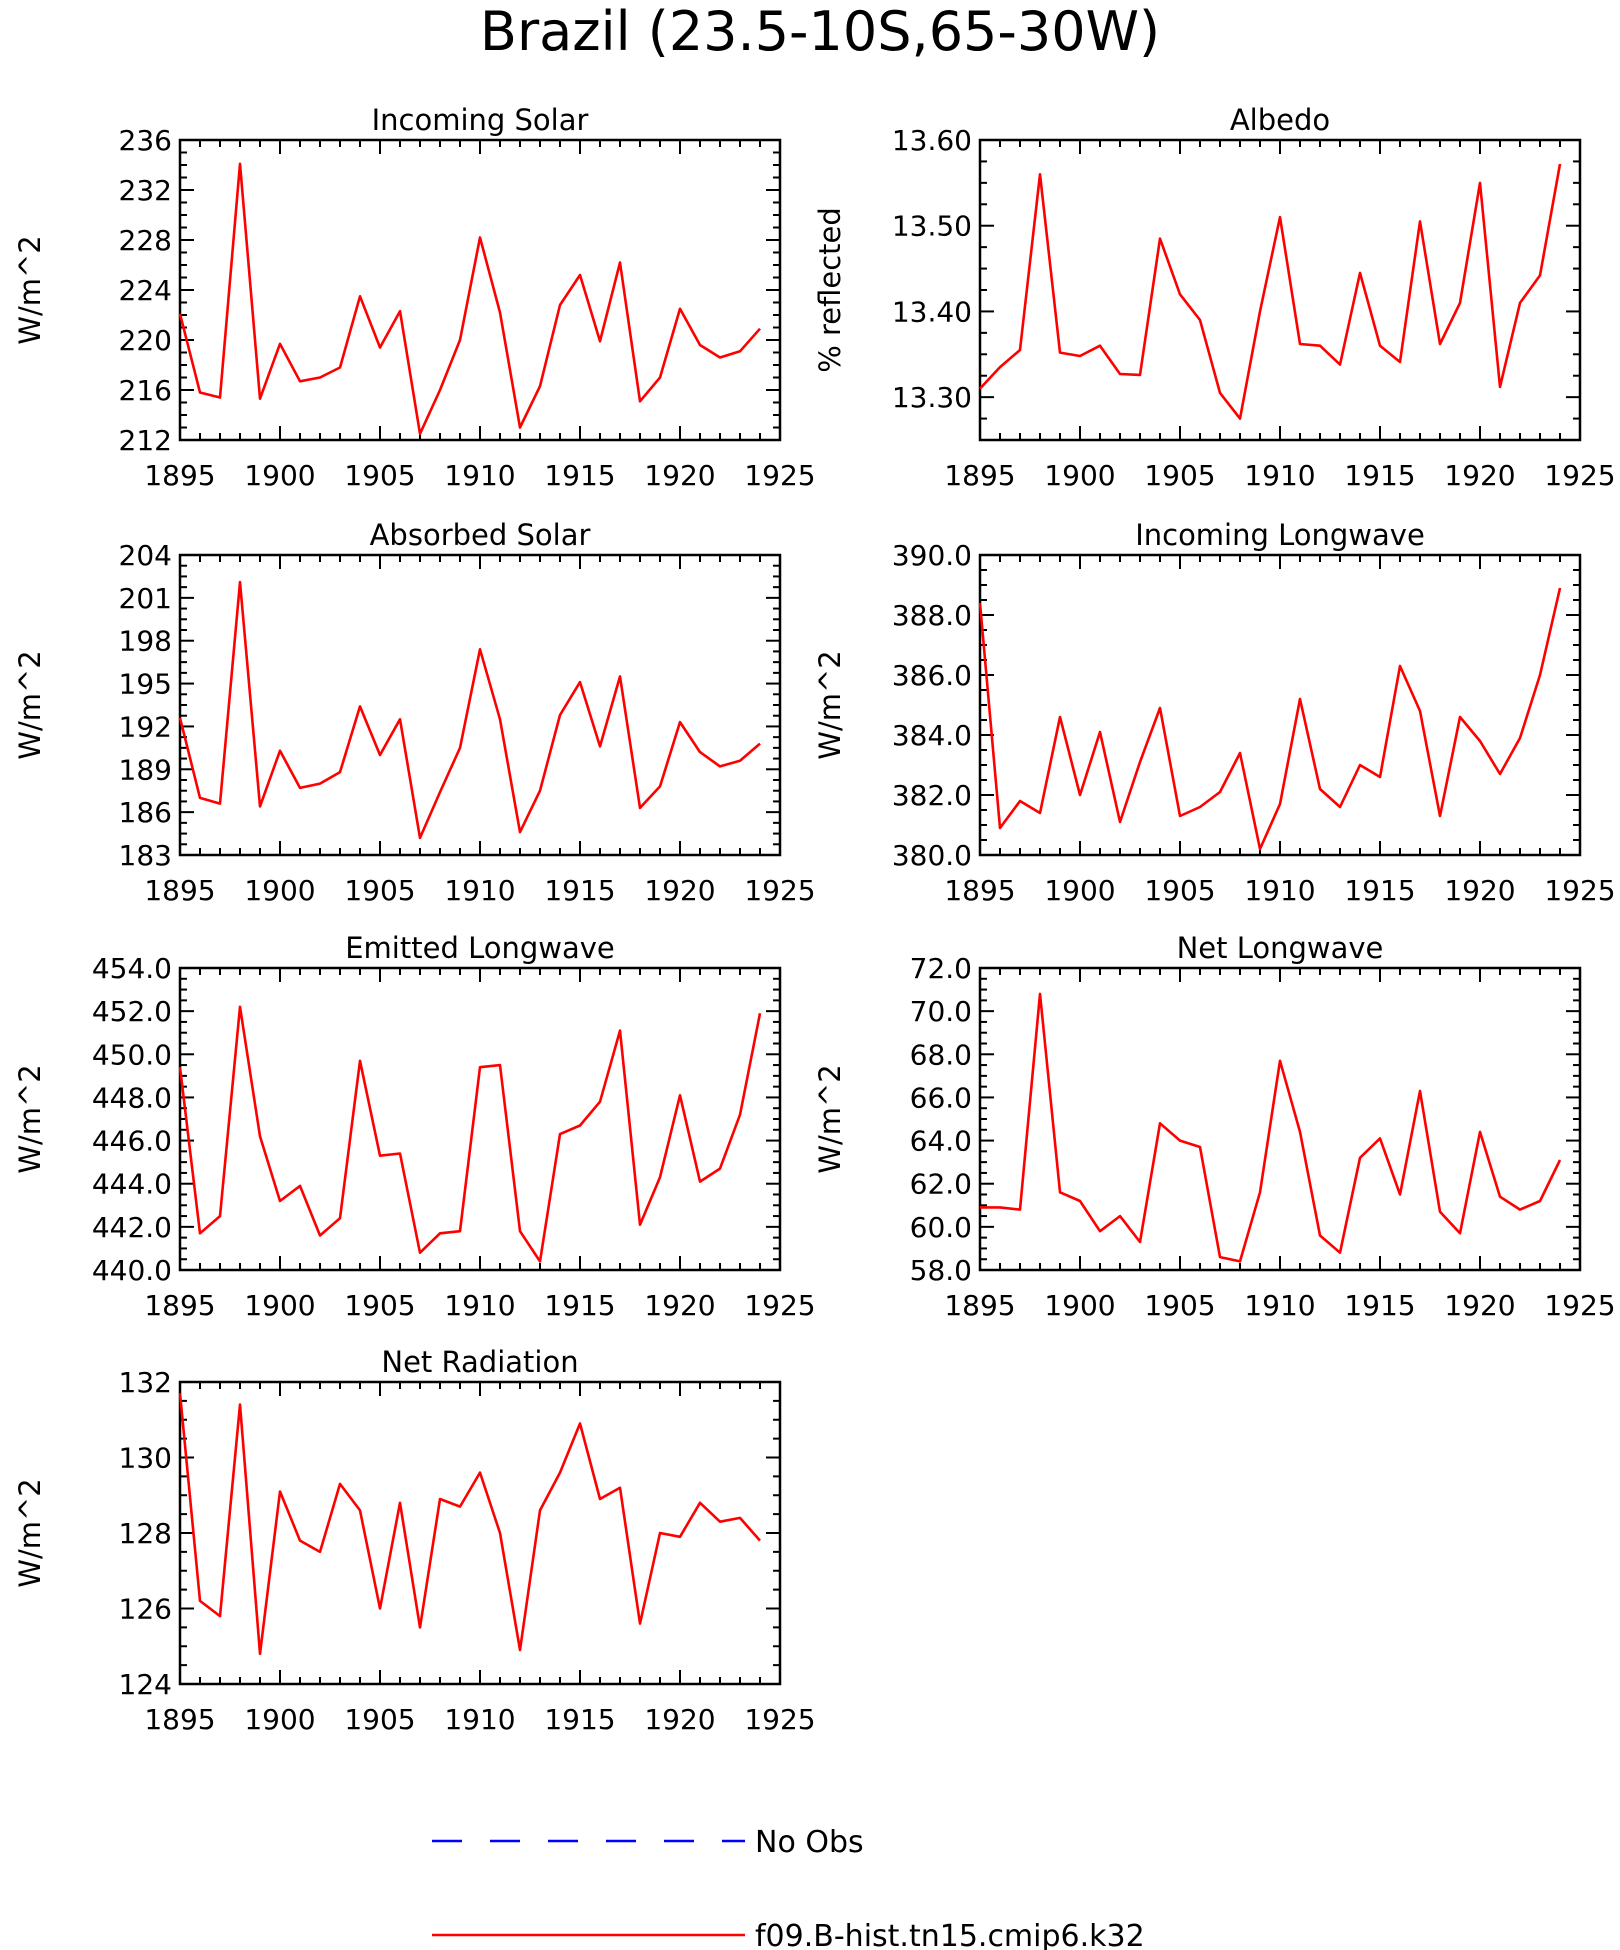 This screenshot has height=1950, width=1620. What do you see at coordinates (1079, 1305) in the screenshot?
I see `net-longwave-x-tick-label: 1900` at bounding box center [1079, 1305].